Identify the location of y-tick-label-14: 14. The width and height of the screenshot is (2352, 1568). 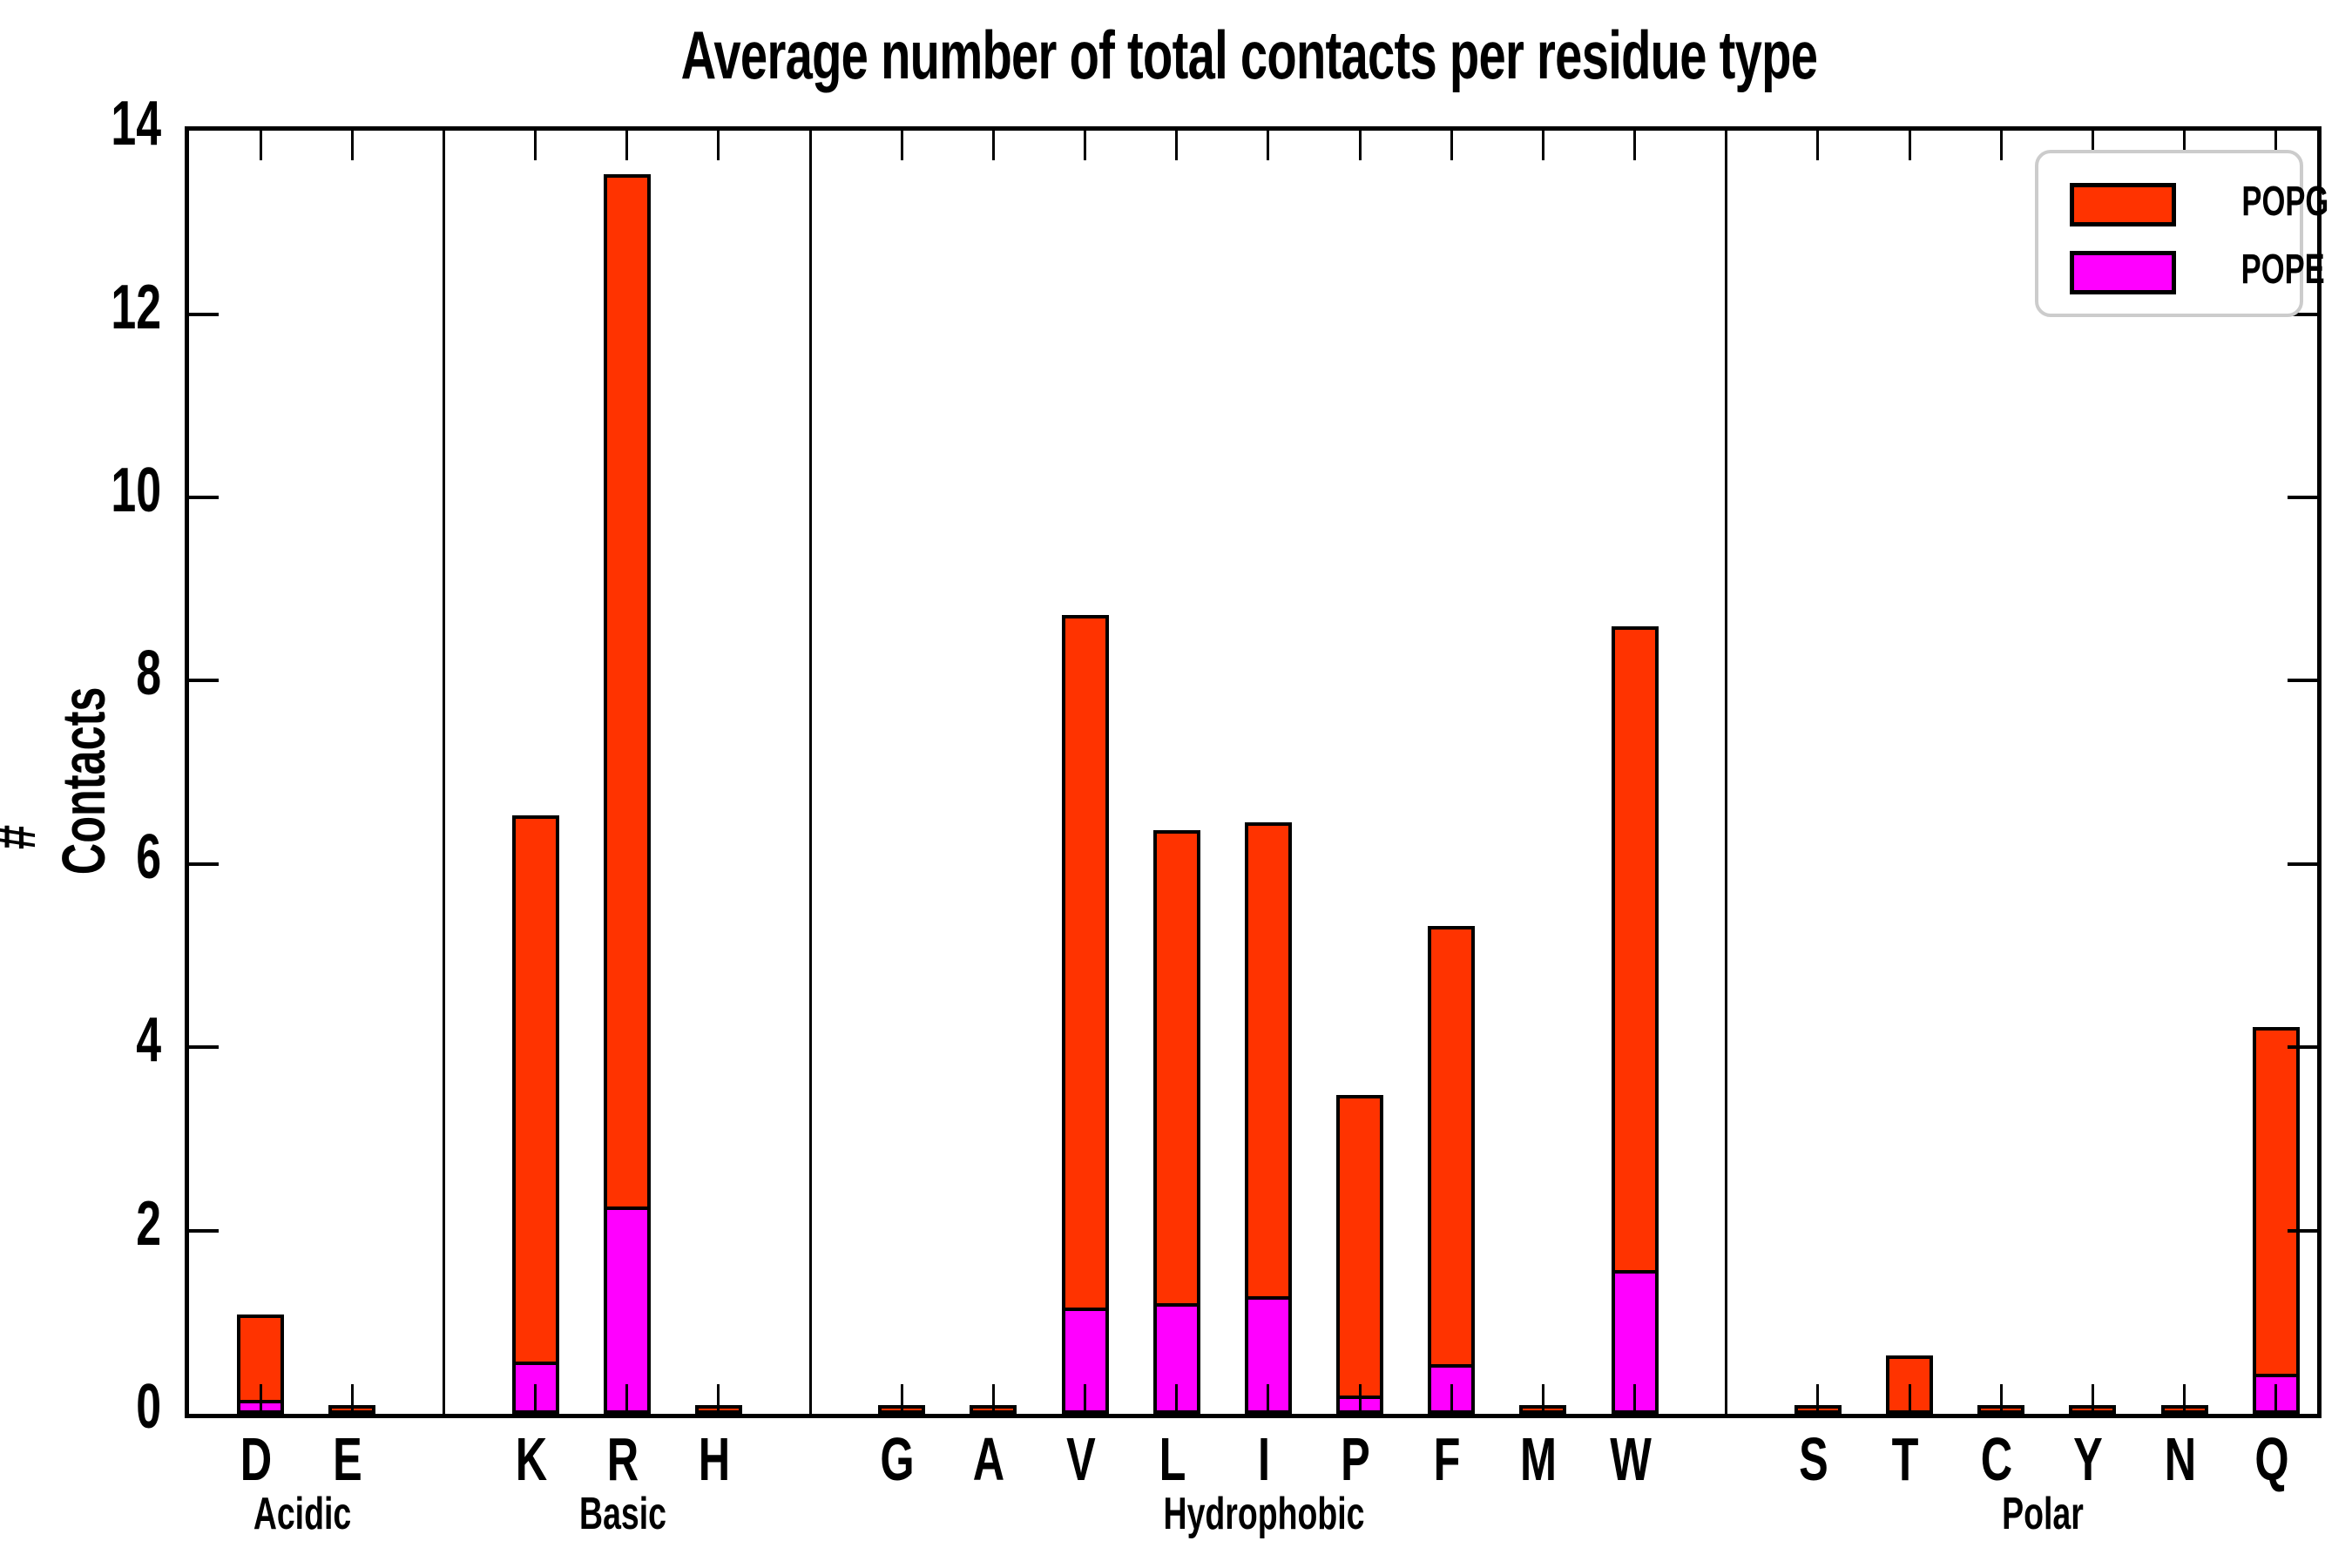
(136, 124).